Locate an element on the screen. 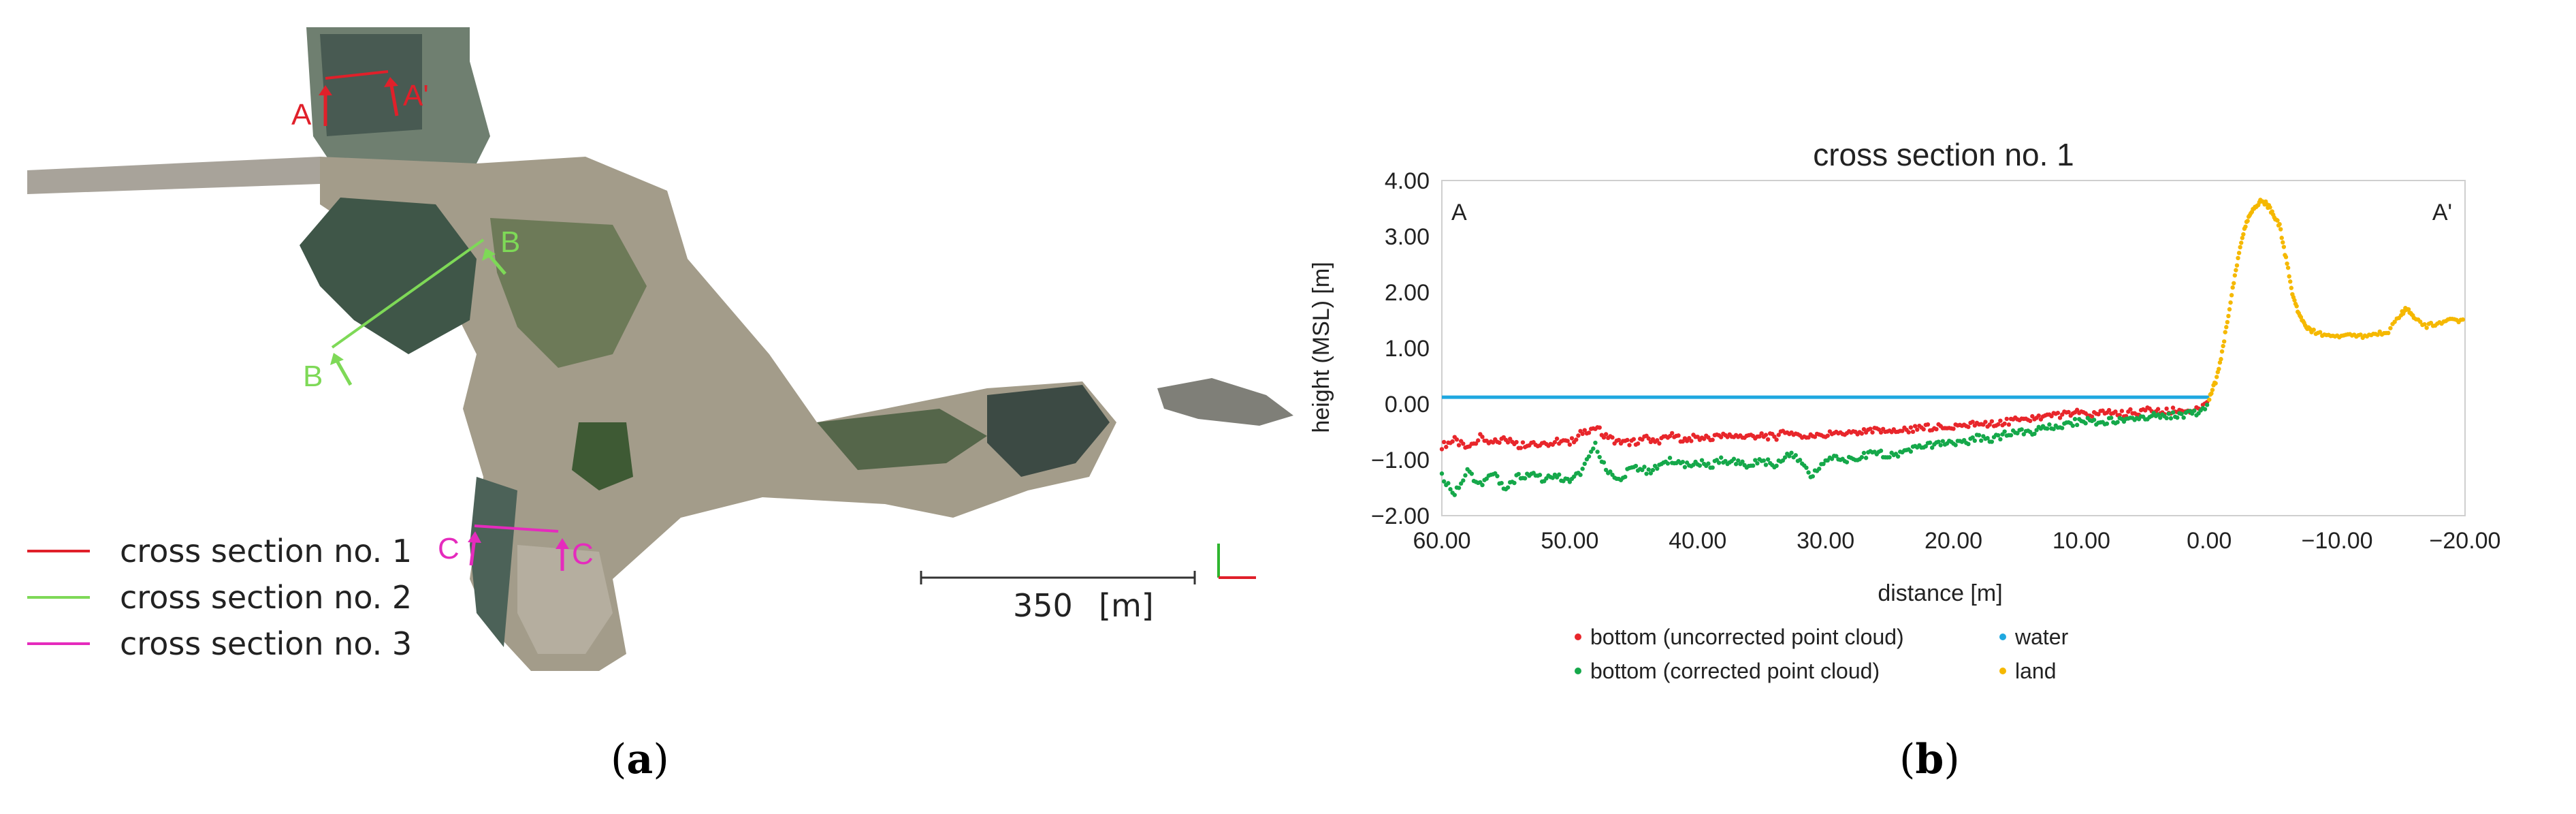 The image size is (2576, 814). x-tick-label: −20.00 is located at coordinates (2466, 541).